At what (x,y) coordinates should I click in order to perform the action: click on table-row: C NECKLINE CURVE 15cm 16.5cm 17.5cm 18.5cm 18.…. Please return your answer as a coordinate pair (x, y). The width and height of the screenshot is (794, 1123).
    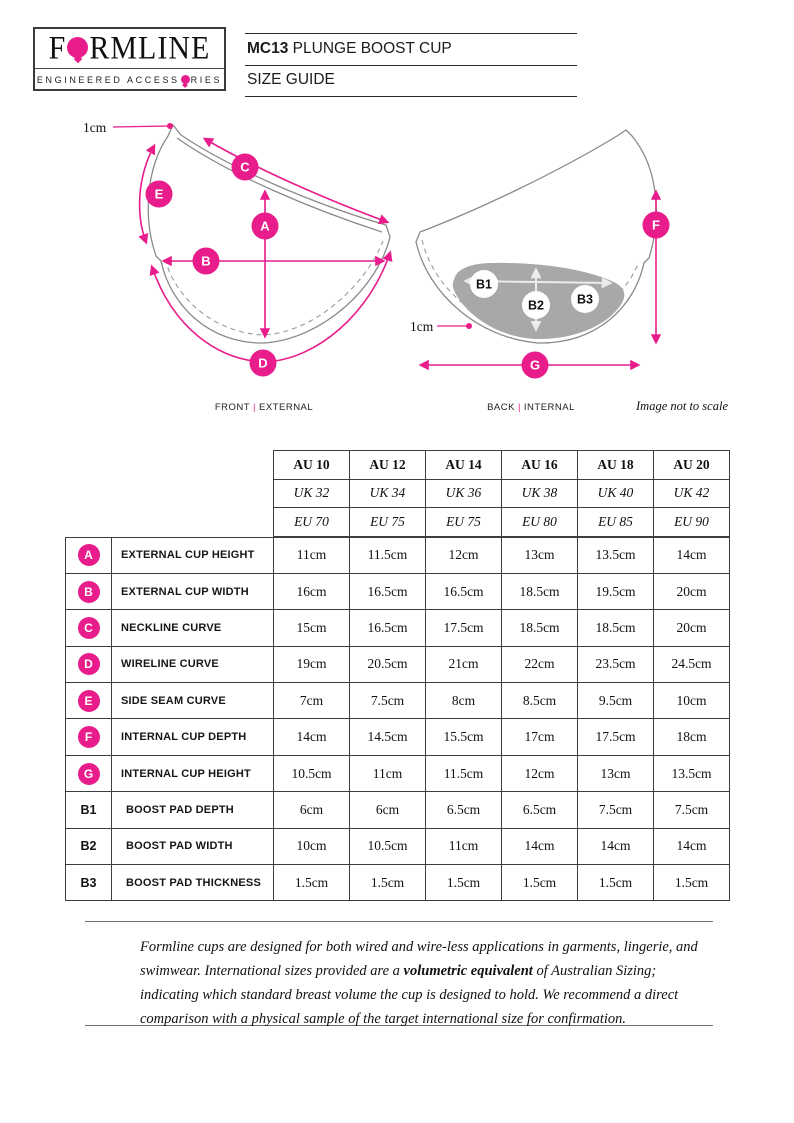
    Looking at the image, I should click on (397, 628).